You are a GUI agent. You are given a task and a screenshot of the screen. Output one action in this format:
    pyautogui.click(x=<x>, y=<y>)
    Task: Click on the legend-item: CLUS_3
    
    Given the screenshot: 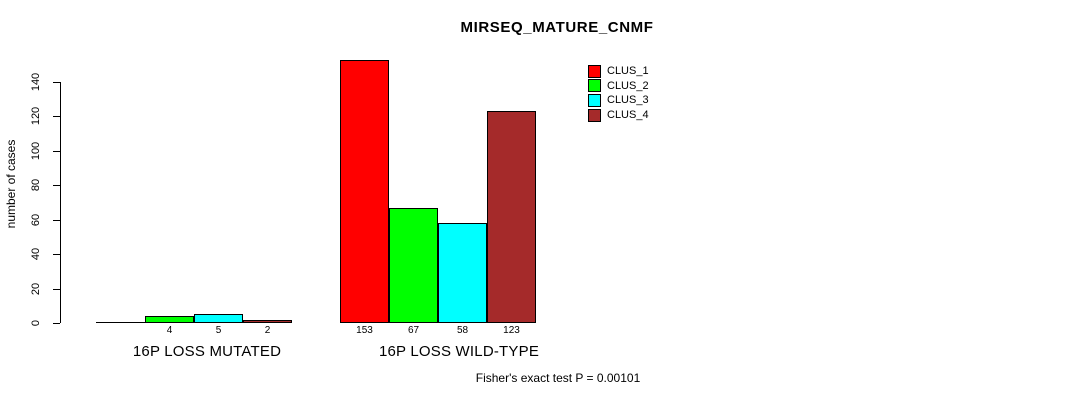 What is the action you would take?
    pyautogui.click(x=618, y=100)
    